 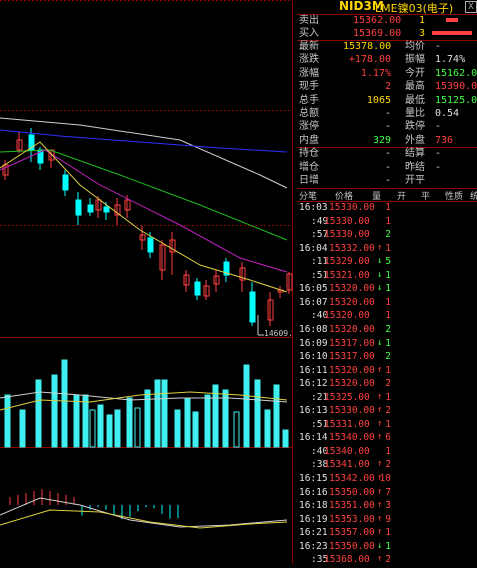 I want to click on tick-volume: 5, so click(x=388, y=262).